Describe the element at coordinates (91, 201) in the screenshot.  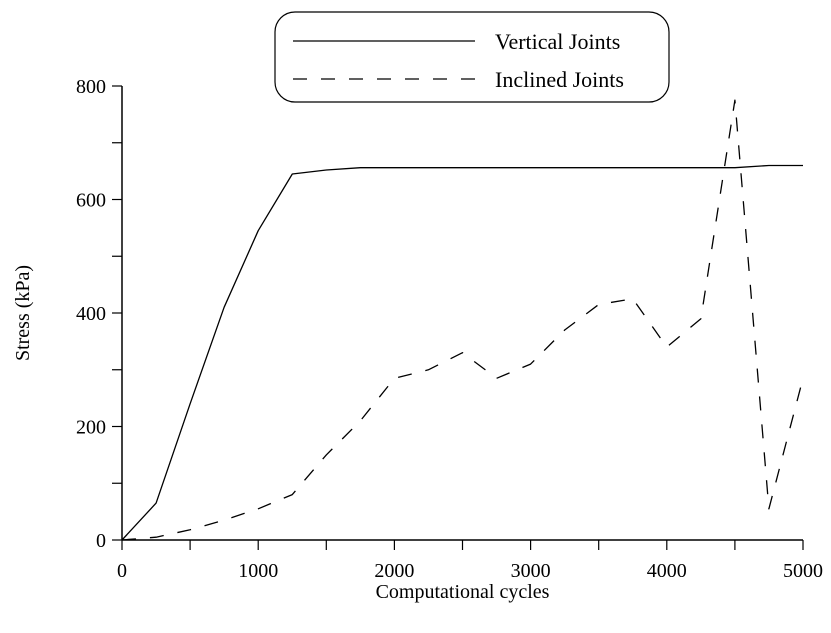
I see `y-tick-label: 600` at that location.